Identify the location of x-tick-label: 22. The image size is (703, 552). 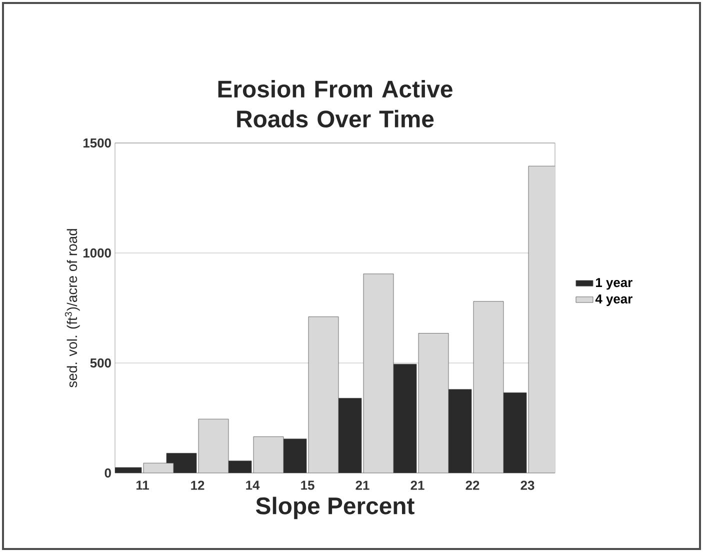
(473, 485).